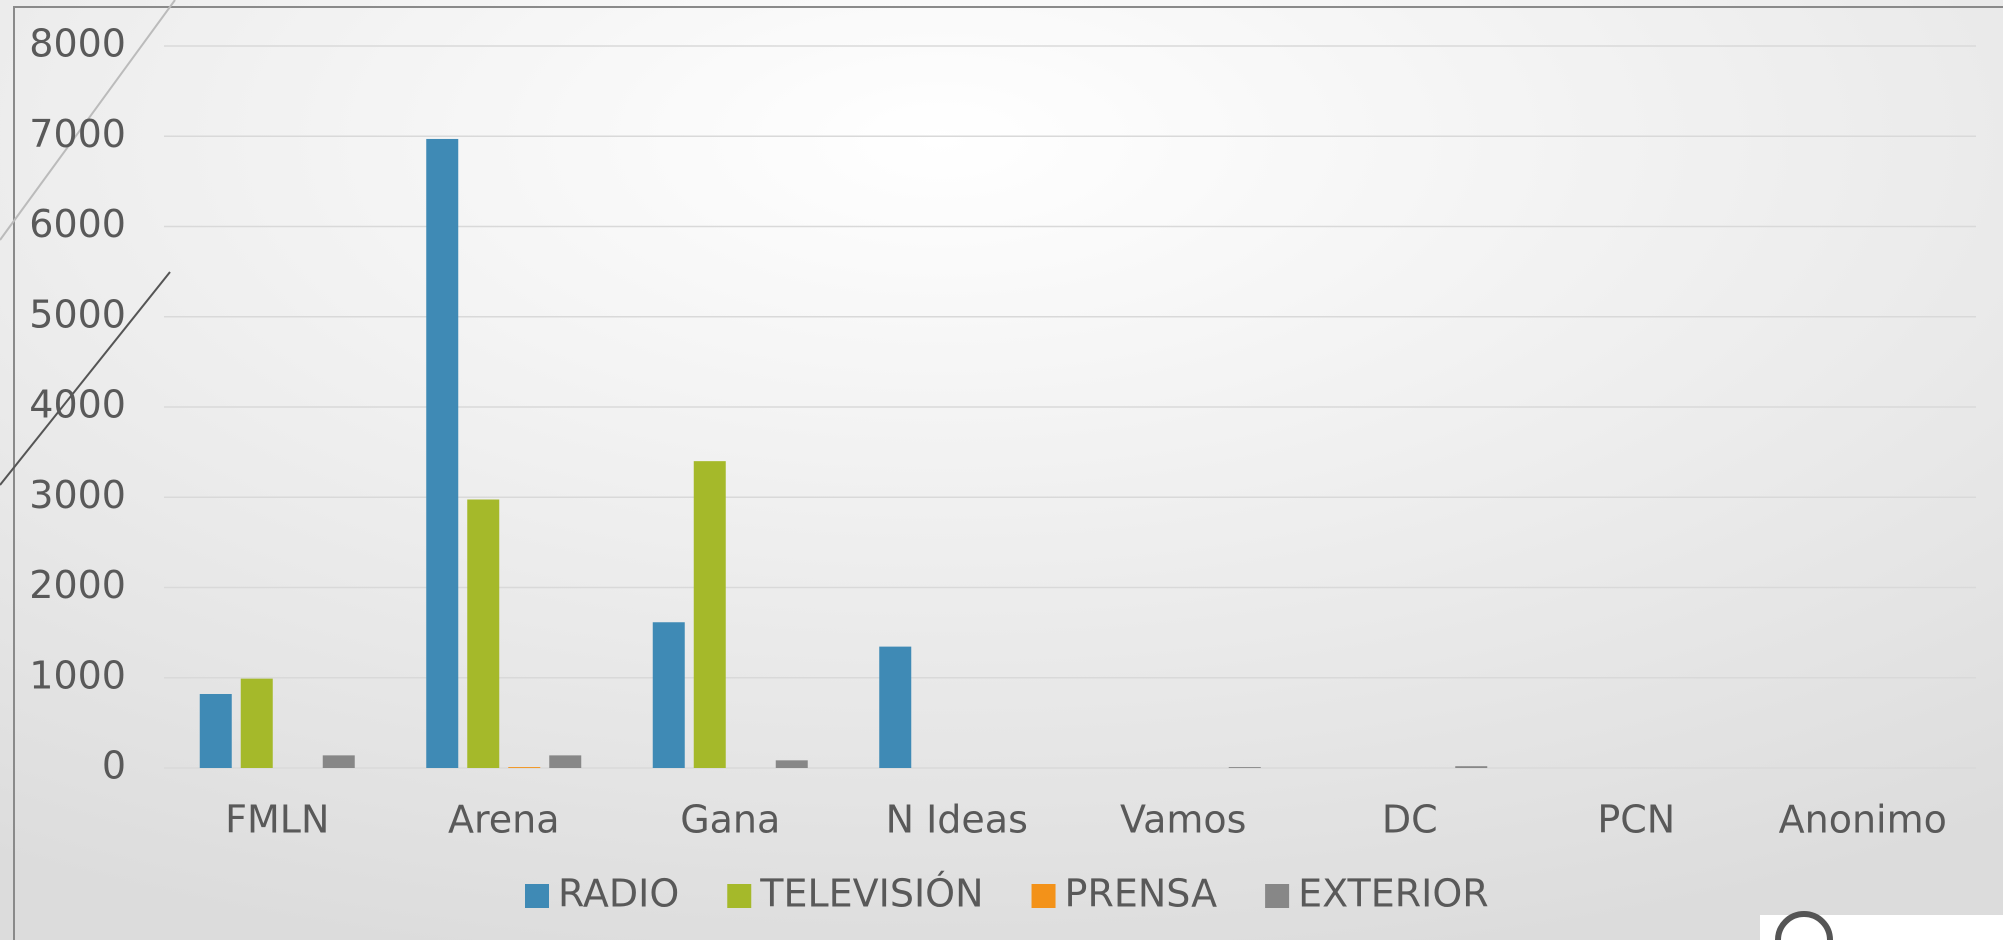 This screenshot has width=2003, height=940. What do you see at coordinates (1636, 820) in the screenshot?
I see `x-tick-label: PCN` at bounding box center [1636, 820].